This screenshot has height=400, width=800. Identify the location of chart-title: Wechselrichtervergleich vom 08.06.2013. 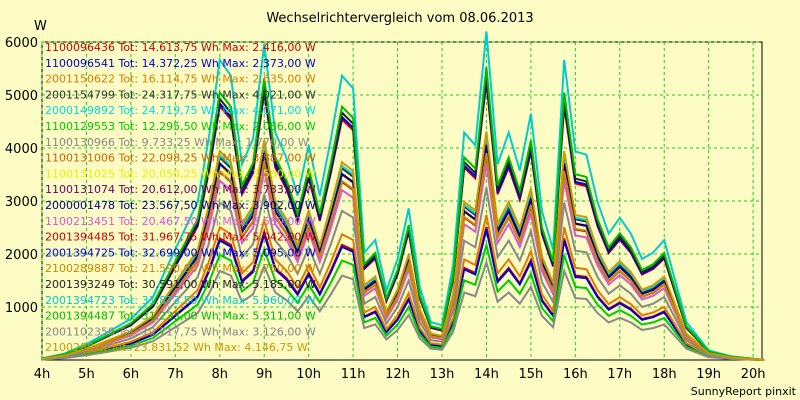
(399, 18).